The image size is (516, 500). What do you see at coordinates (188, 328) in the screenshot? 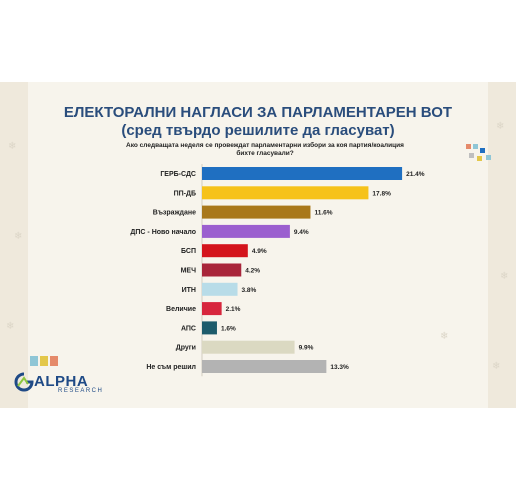
I see `category-label: АПС` at bounding box center [188, 328].